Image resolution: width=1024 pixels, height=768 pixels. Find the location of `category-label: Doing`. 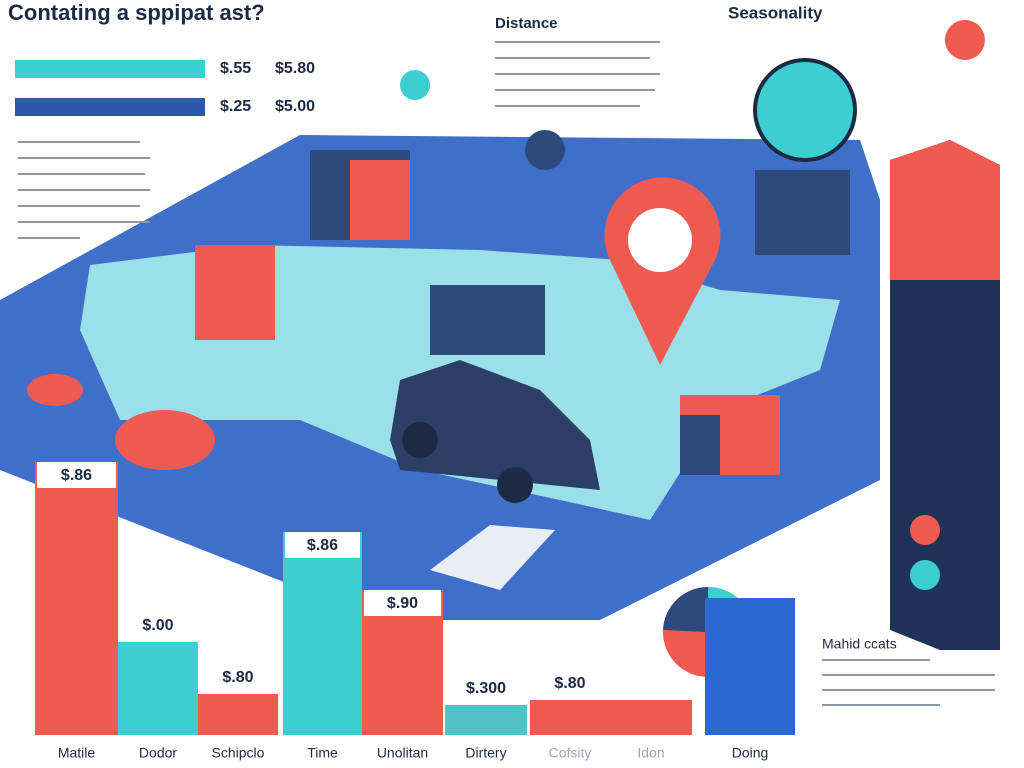

category-label: Doing is located at coordinates (750, 753).